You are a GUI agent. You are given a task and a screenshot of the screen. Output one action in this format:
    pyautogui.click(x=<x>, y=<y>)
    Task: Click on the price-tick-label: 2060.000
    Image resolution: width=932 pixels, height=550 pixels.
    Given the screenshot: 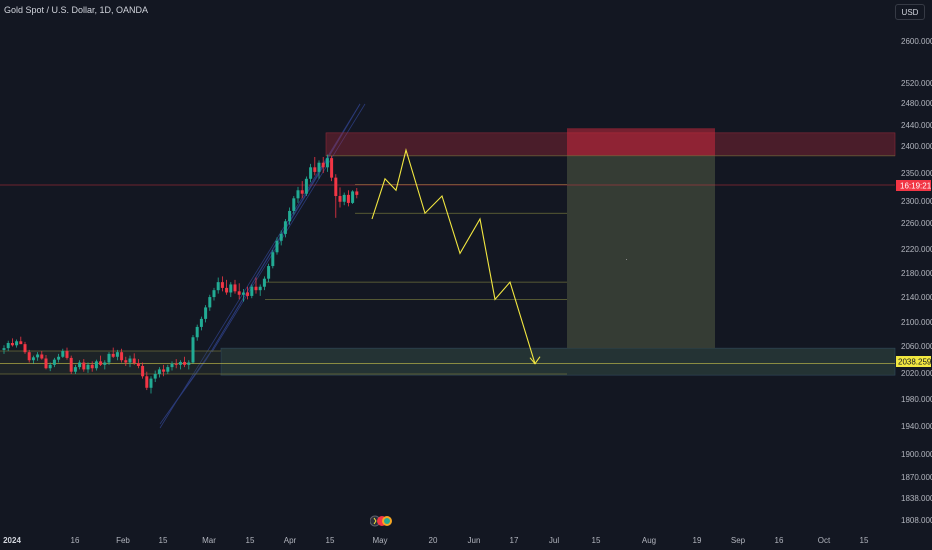 What is the action you would take?
    pyautogui.click(x=916, y=346)
    